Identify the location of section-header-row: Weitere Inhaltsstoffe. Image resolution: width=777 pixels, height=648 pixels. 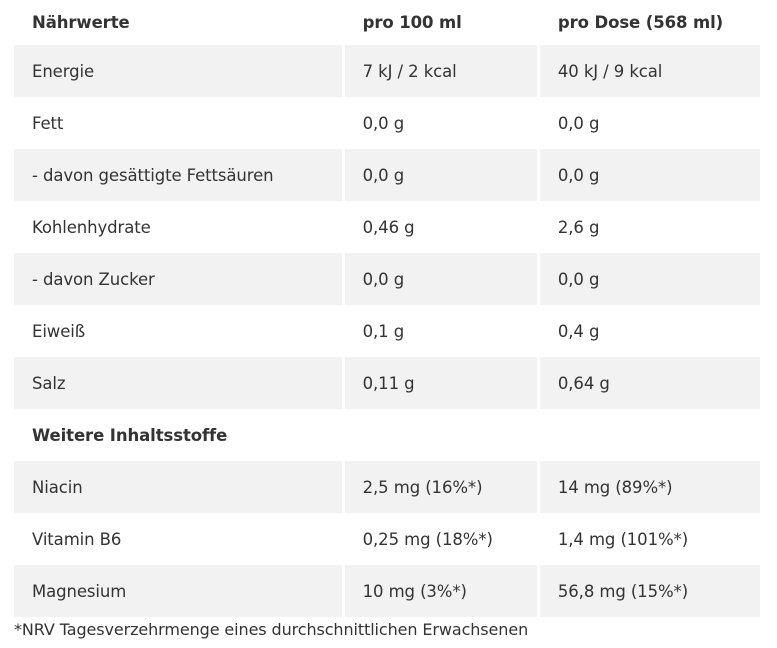
(387, 435).